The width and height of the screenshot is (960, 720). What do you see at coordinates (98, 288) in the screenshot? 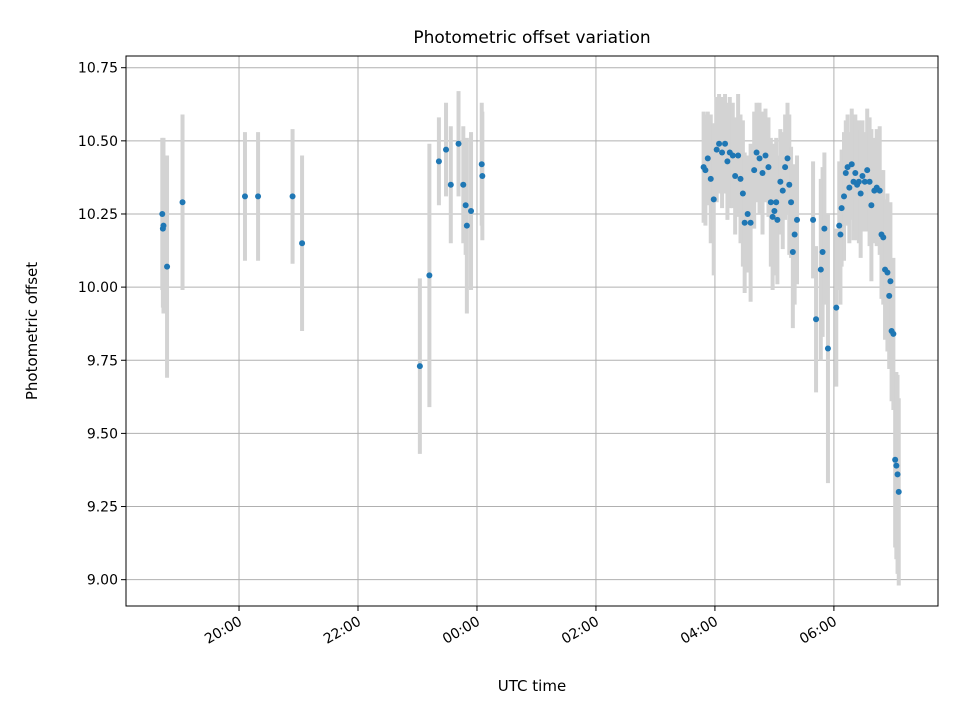
I see `y-tick-label: 10.00` at bounding box center [98, 288].